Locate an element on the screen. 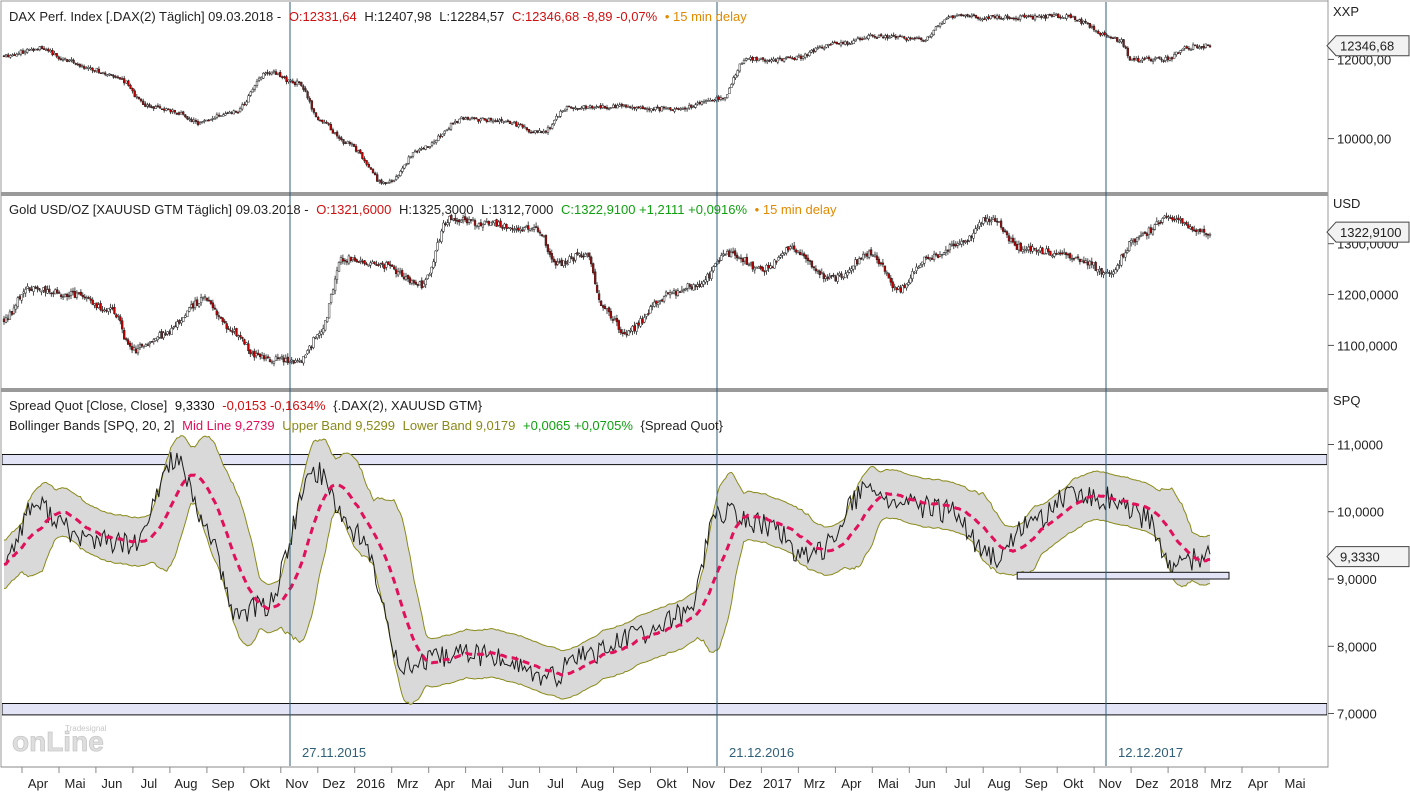  gold-axis-unit: USD is located at coordinates (1346, 203).